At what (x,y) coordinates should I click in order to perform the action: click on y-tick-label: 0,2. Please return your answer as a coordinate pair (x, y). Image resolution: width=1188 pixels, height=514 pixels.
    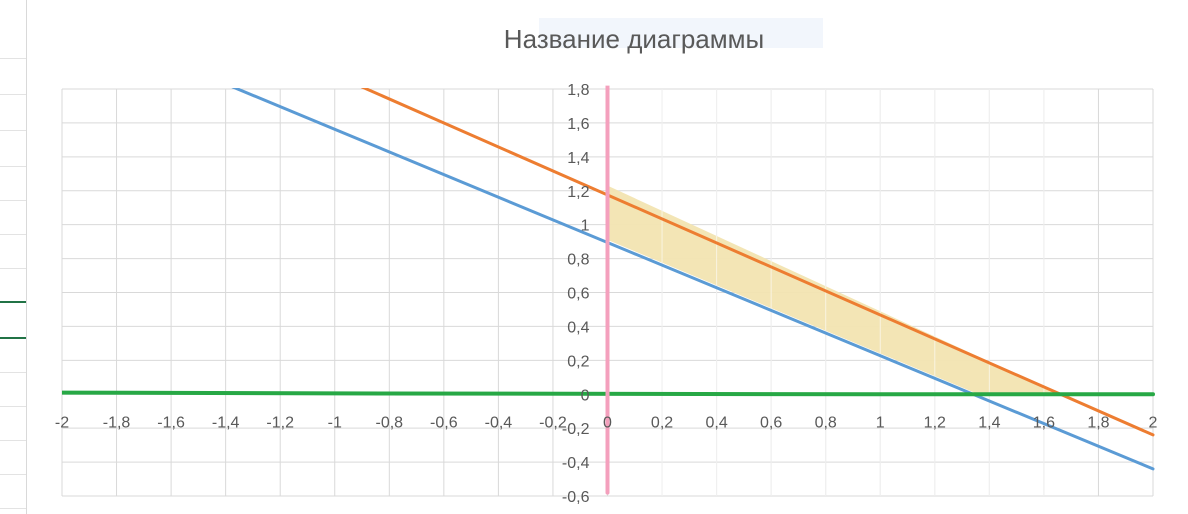
    Looking at the image, I should click on (578, 361).